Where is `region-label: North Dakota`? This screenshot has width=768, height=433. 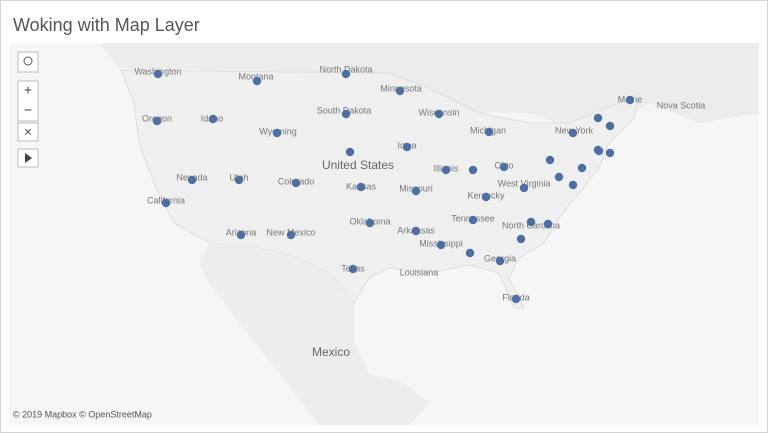
region-label: North Dakota is located at coordinates (345, 69).